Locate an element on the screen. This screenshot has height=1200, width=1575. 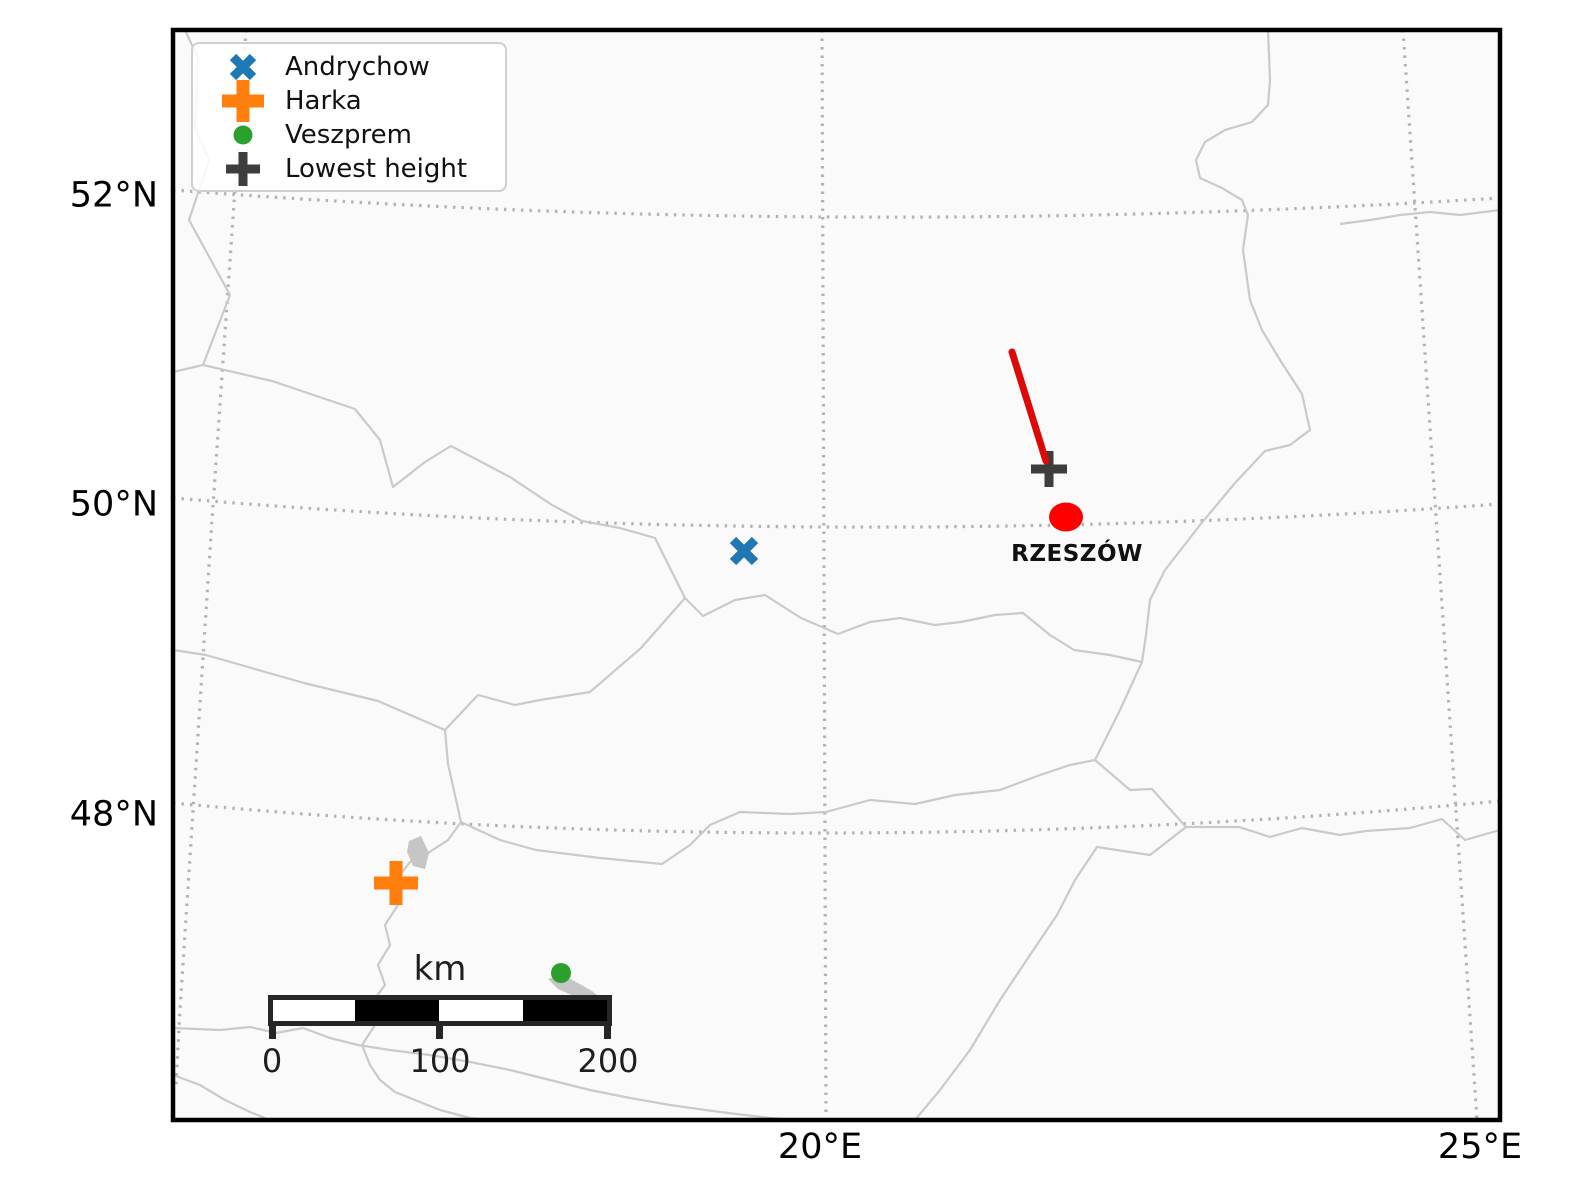
legend-item-harka: Harka is located at coordinates (348, 101).